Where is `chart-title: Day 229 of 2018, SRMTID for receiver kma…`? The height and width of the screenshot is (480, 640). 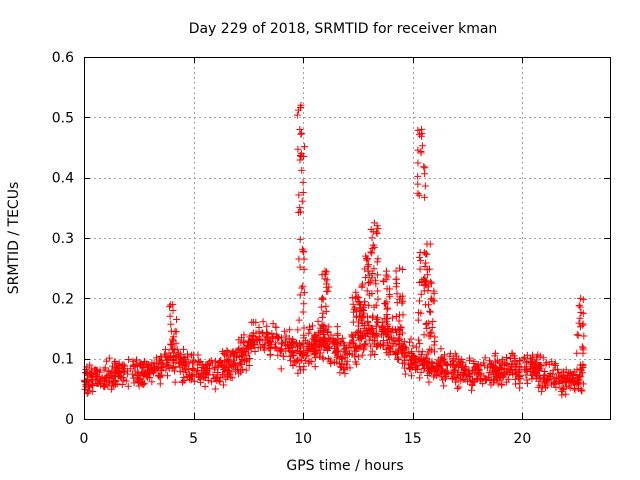 chart-title: Day 229 of 2018, SRMTID for receiver kma… is located at coordinates (343, 29).